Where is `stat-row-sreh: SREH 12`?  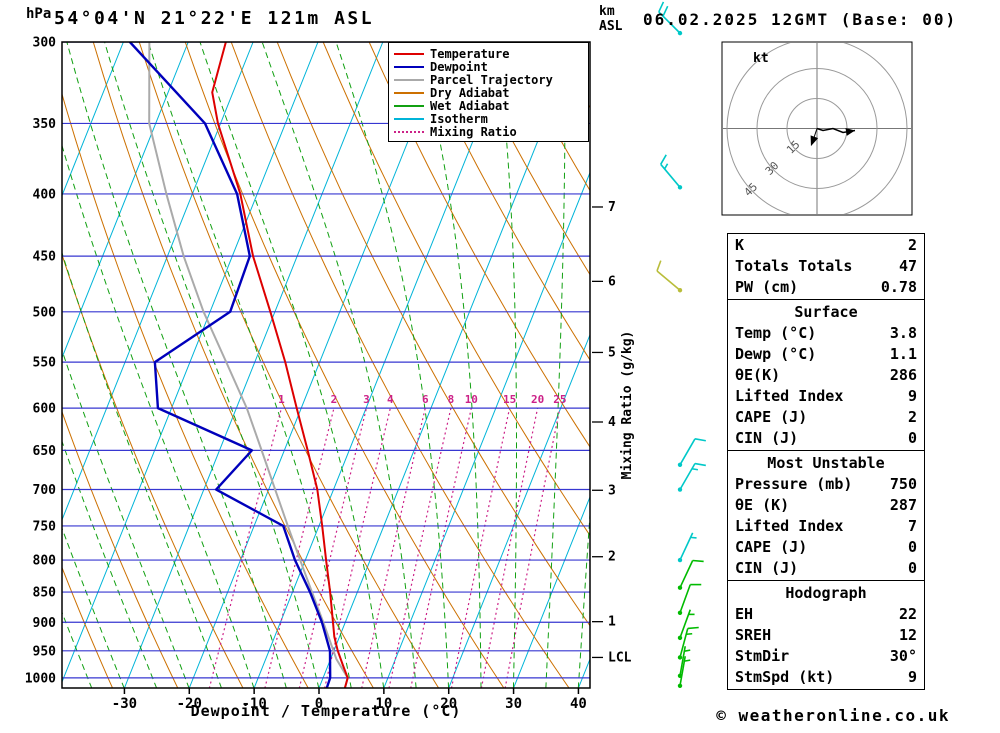 stat-row-sreh: SREH 12 is located at coordinates (826, 635).